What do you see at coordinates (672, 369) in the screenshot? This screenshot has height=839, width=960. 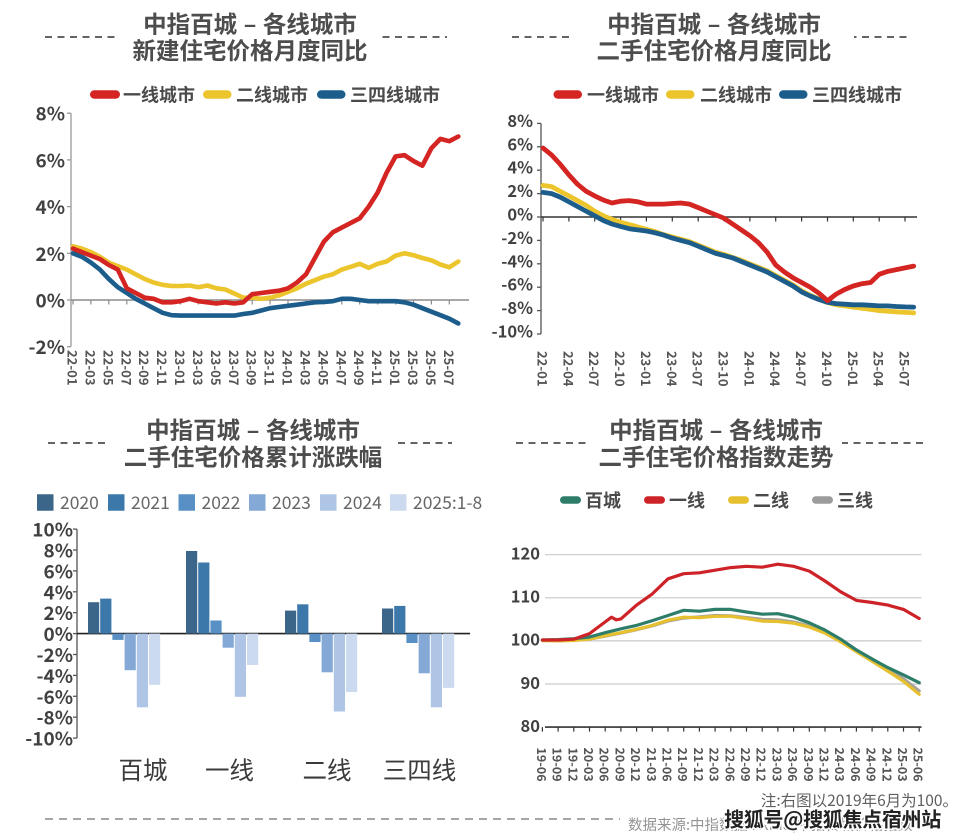 I see `svg-text: 23-04` at bounding box center [672, 369].